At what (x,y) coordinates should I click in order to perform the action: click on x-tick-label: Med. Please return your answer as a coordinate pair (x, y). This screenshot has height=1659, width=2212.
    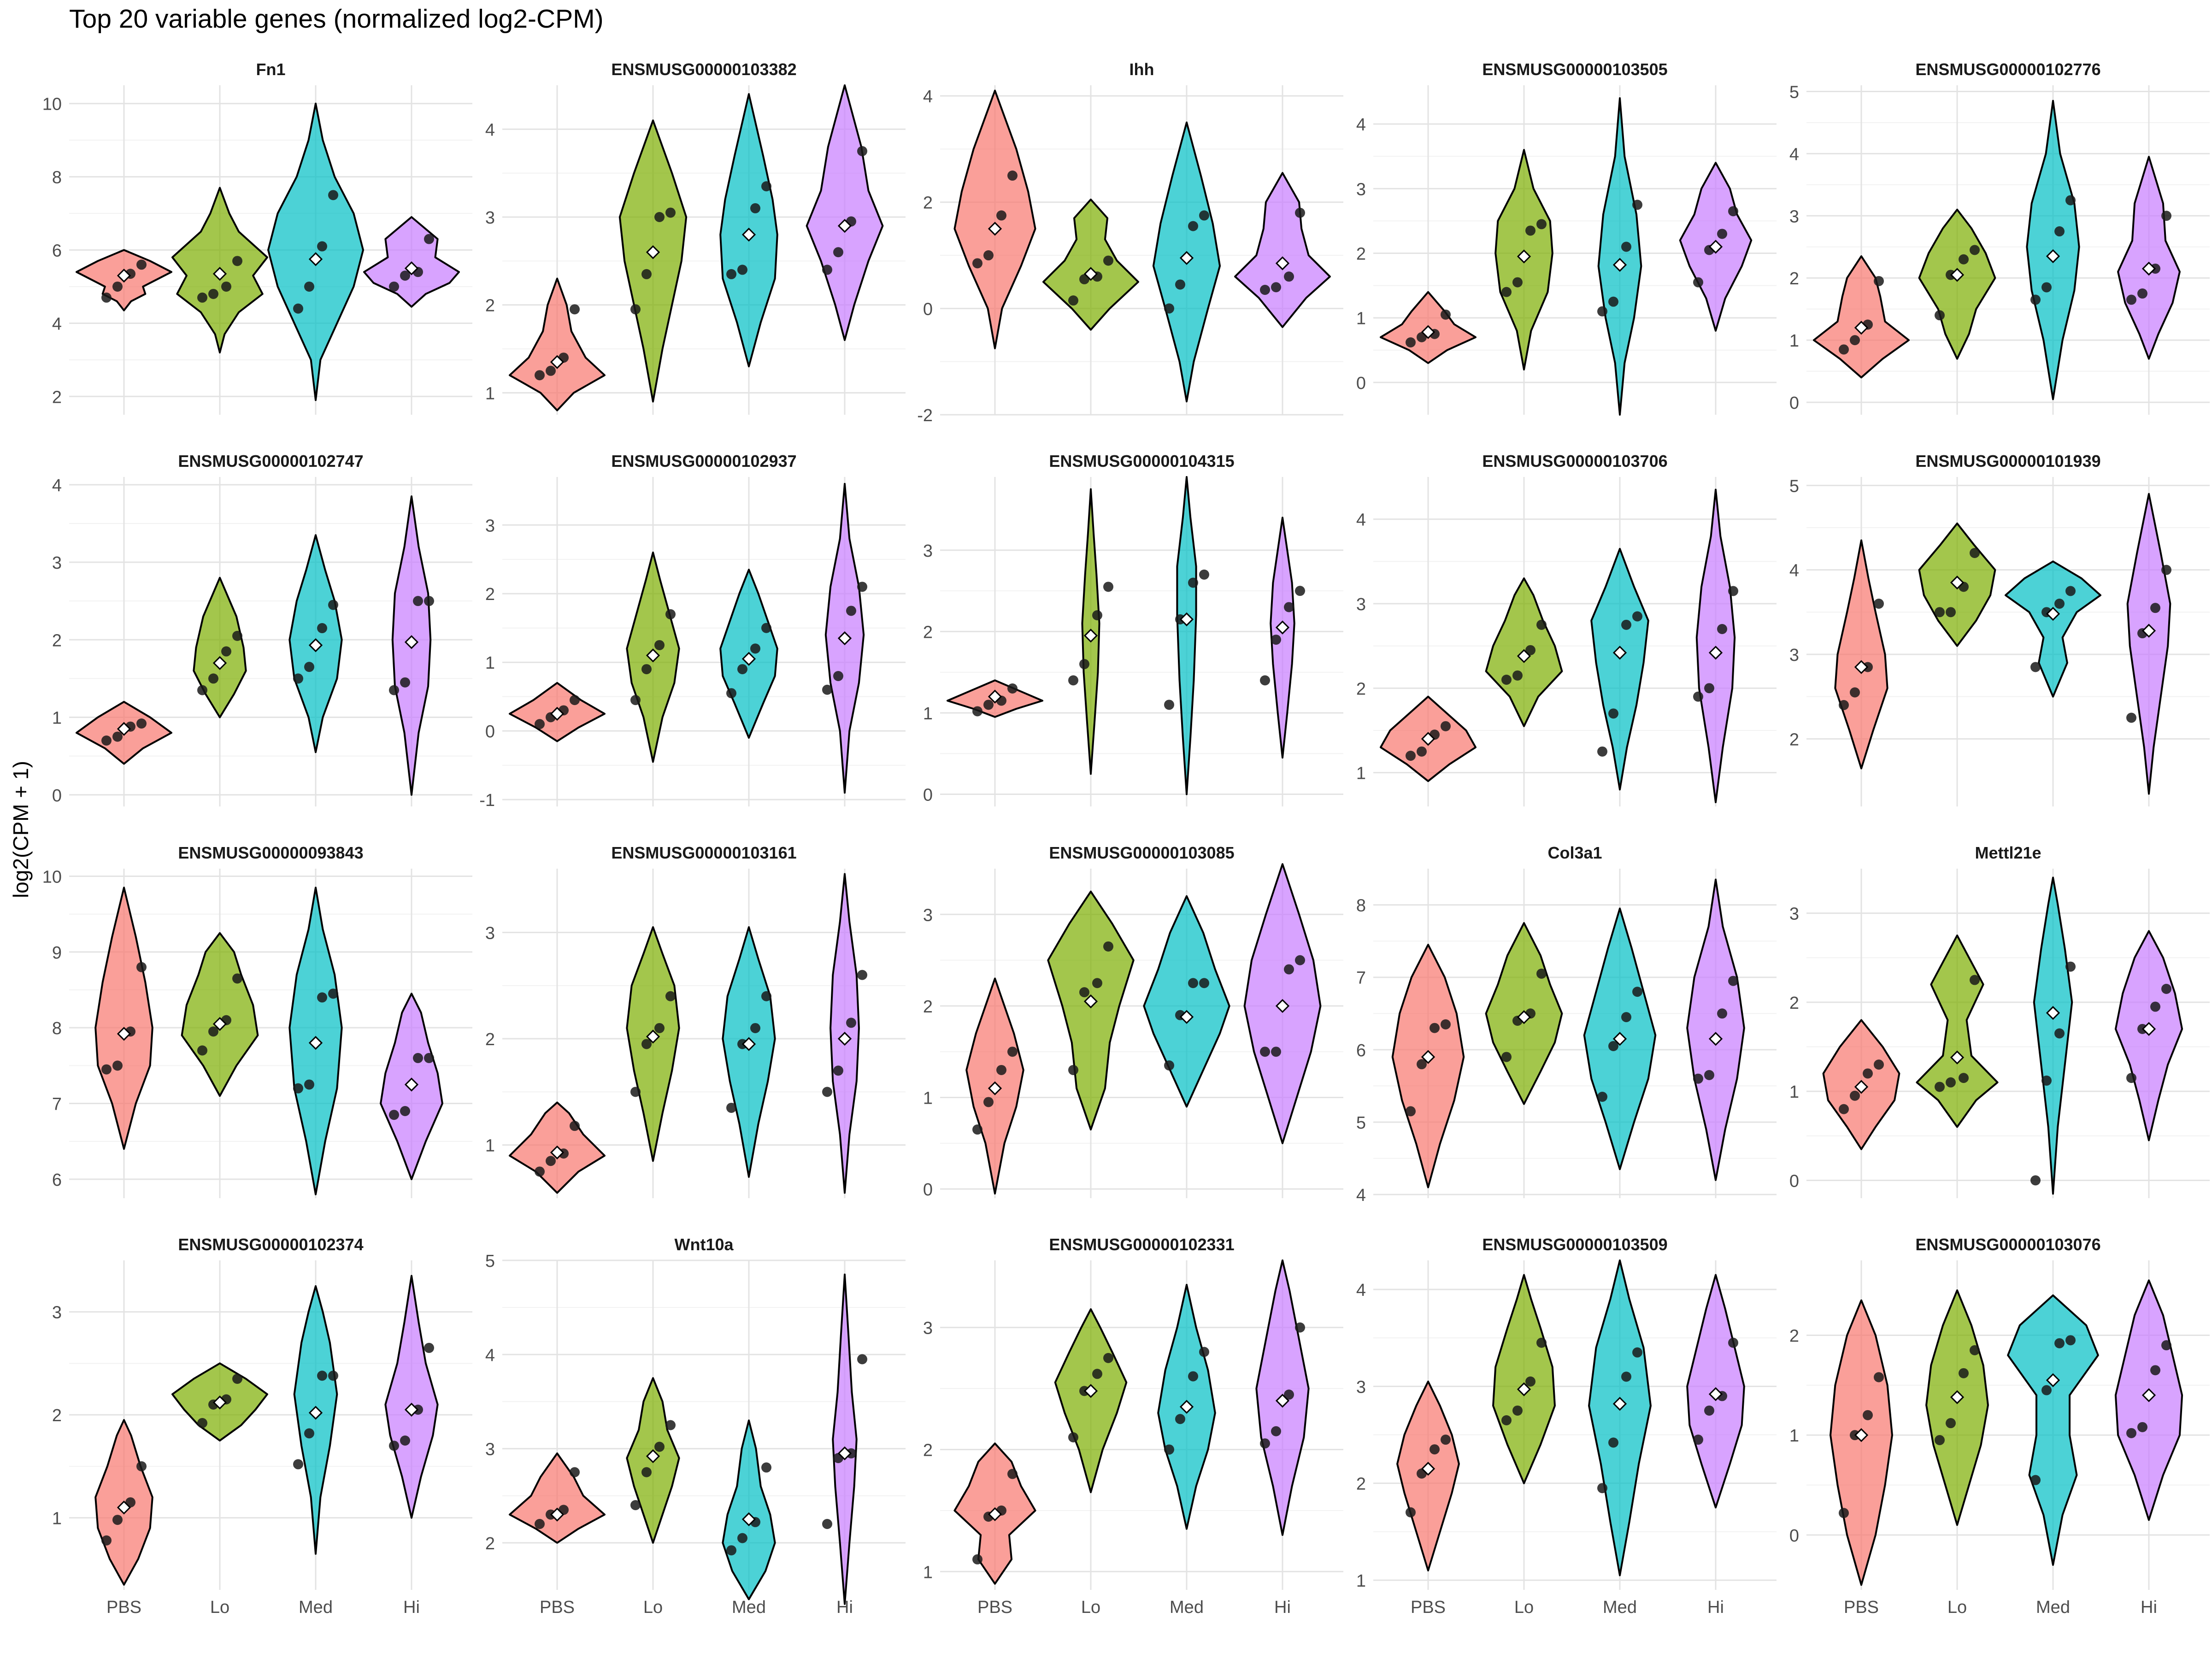
    Looking at the image, I should click on (2053, 1607).